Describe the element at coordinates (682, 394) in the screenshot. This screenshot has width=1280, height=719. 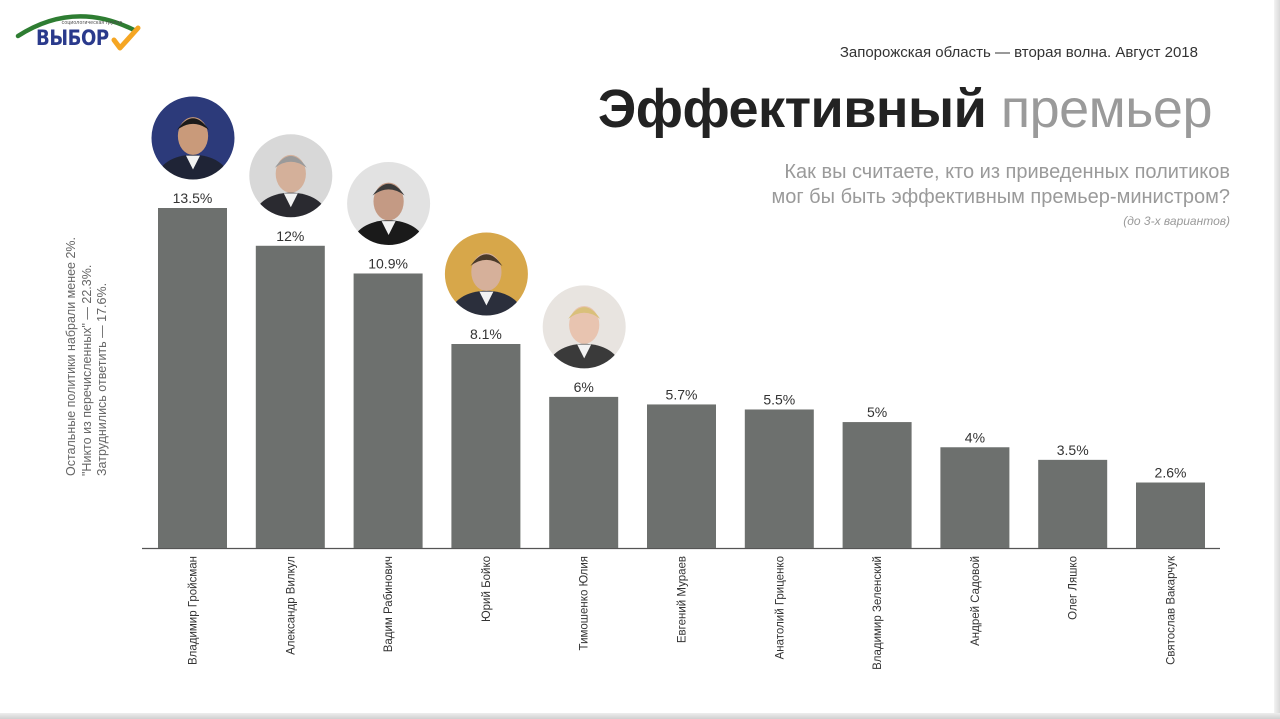
I see `bar-value-label: 5.7%` at that location.